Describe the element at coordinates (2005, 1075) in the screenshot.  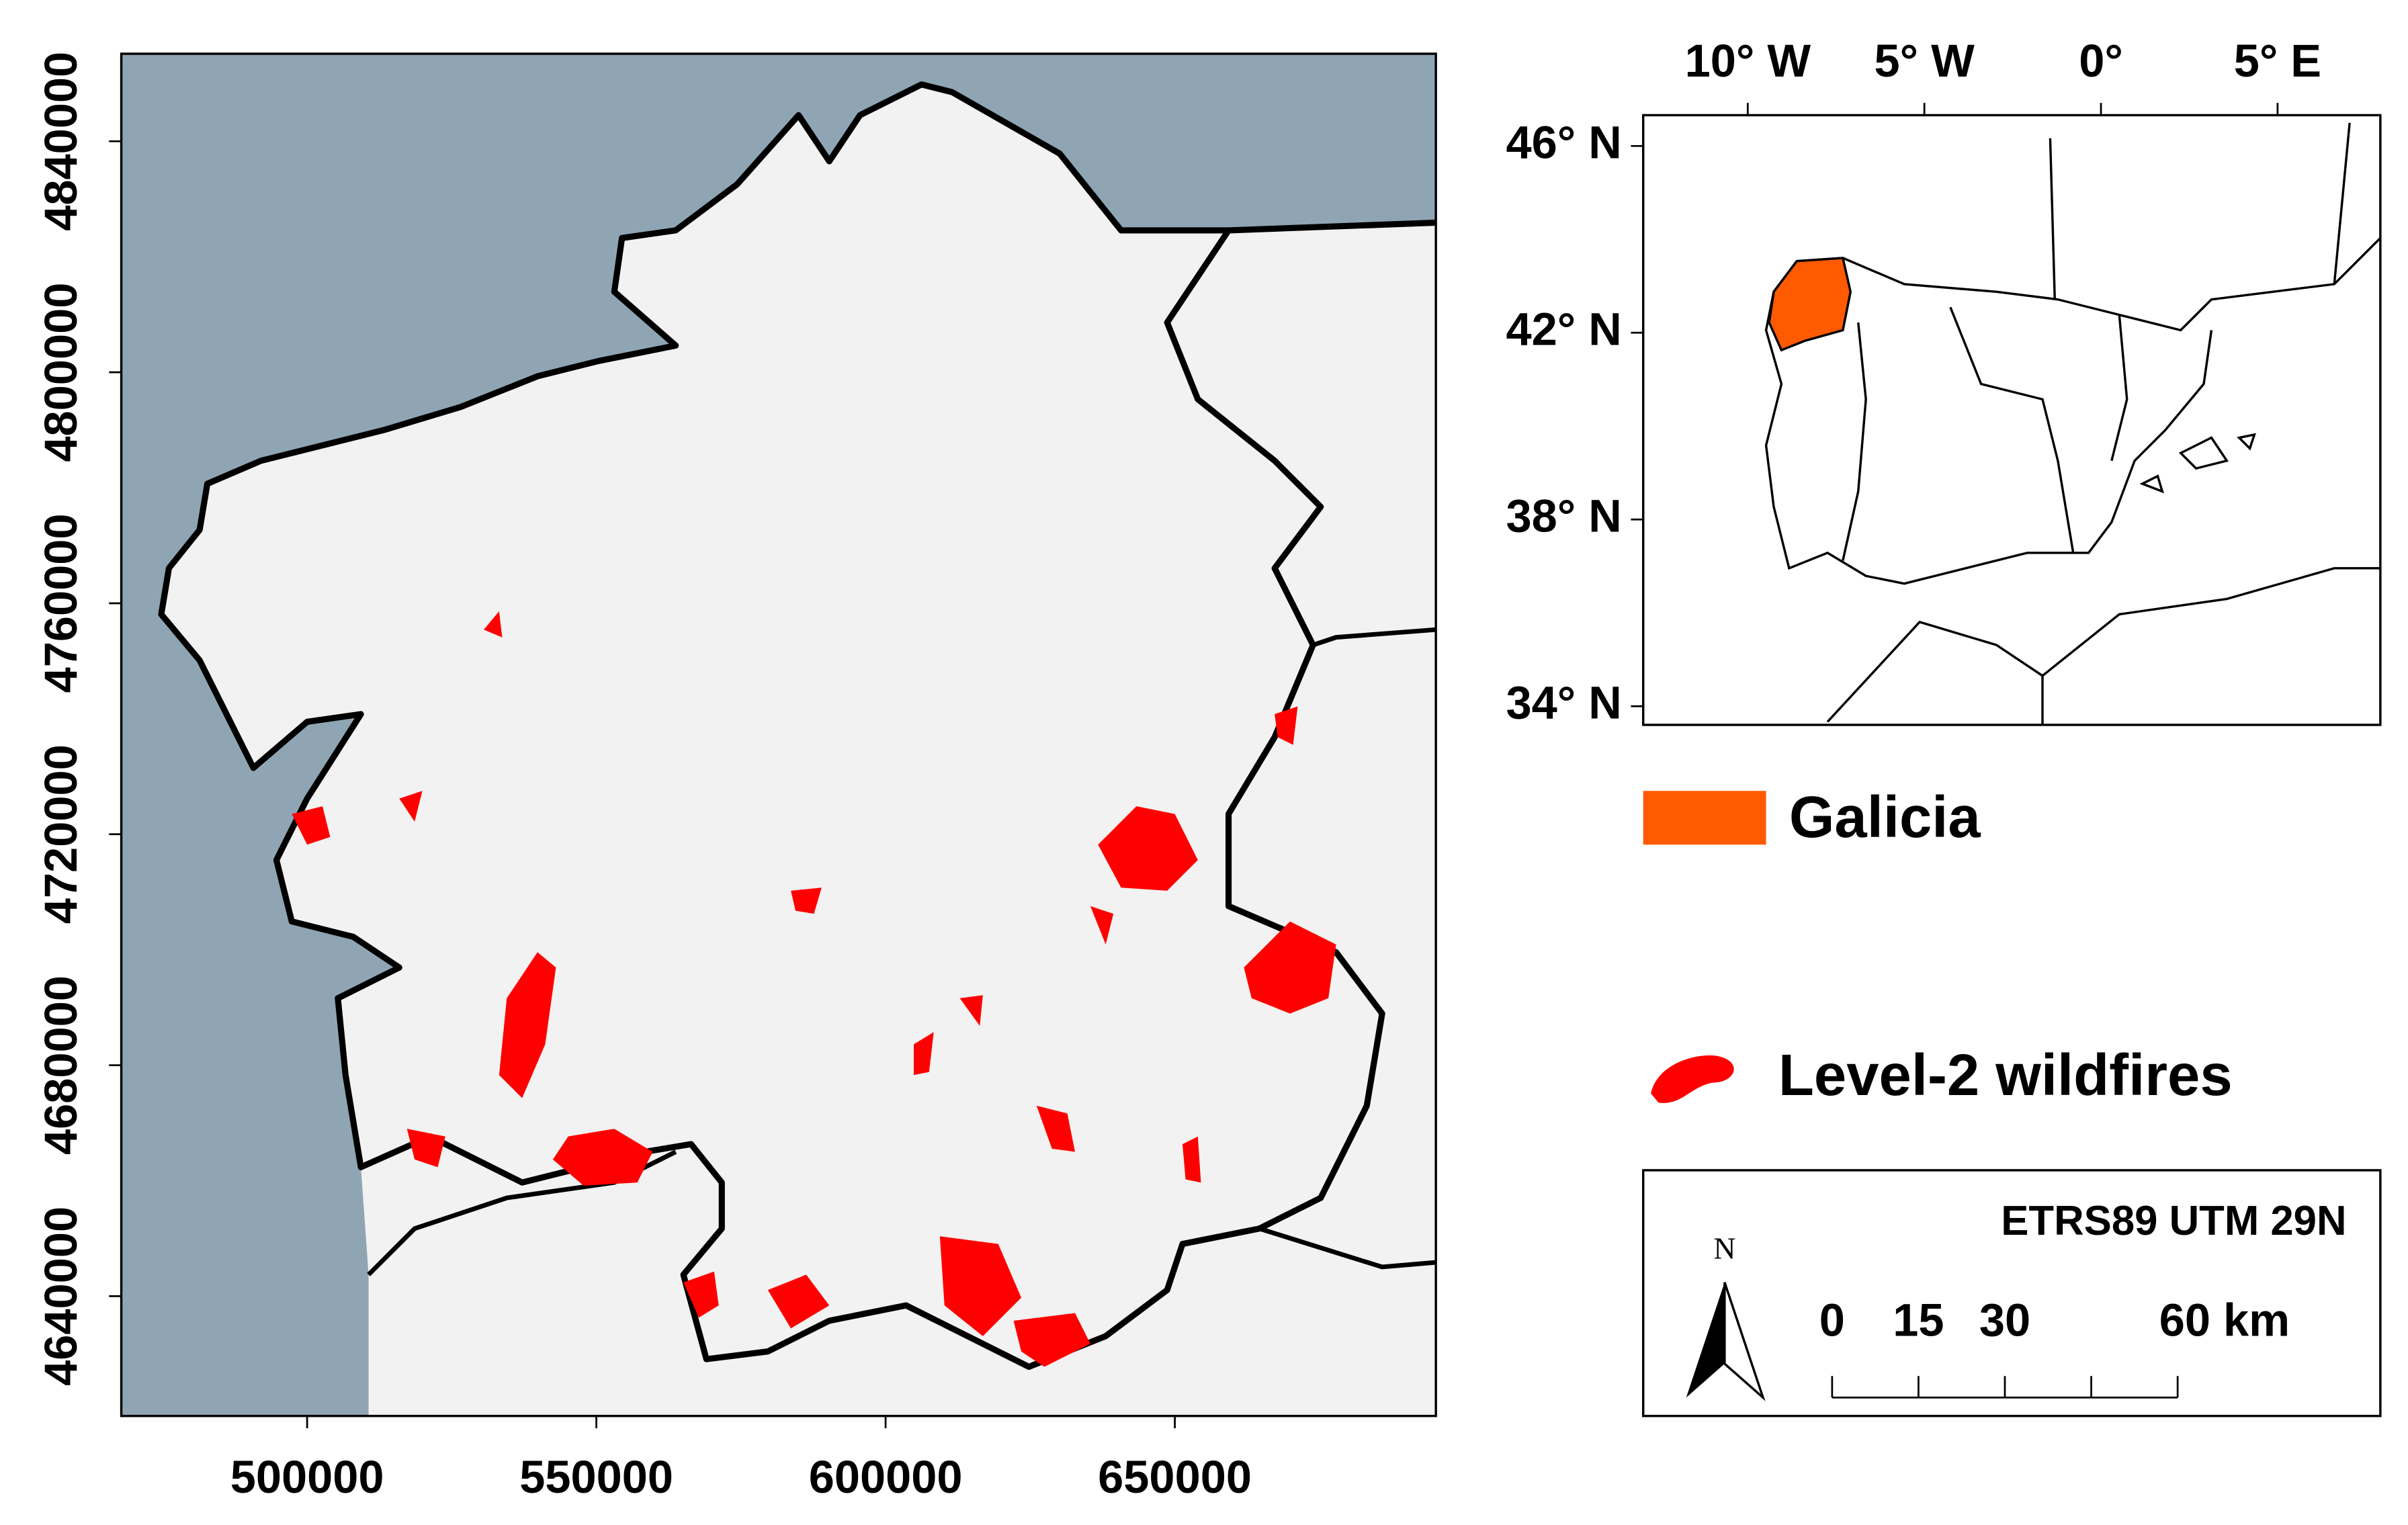
I see `legend-label: Level-2 wildfires` at that location.